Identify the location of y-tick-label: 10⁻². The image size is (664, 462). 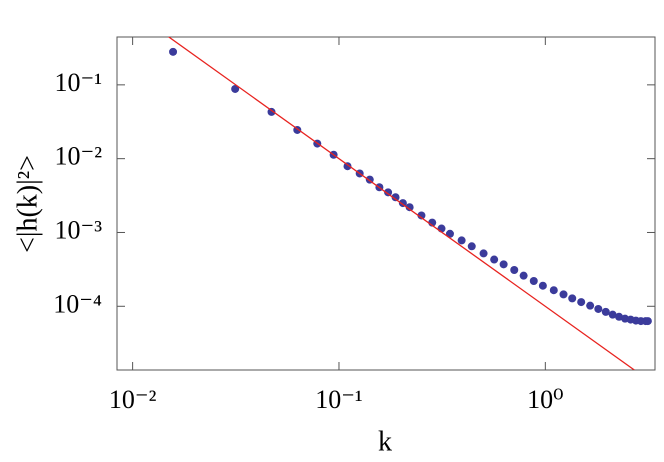
(78, 156).